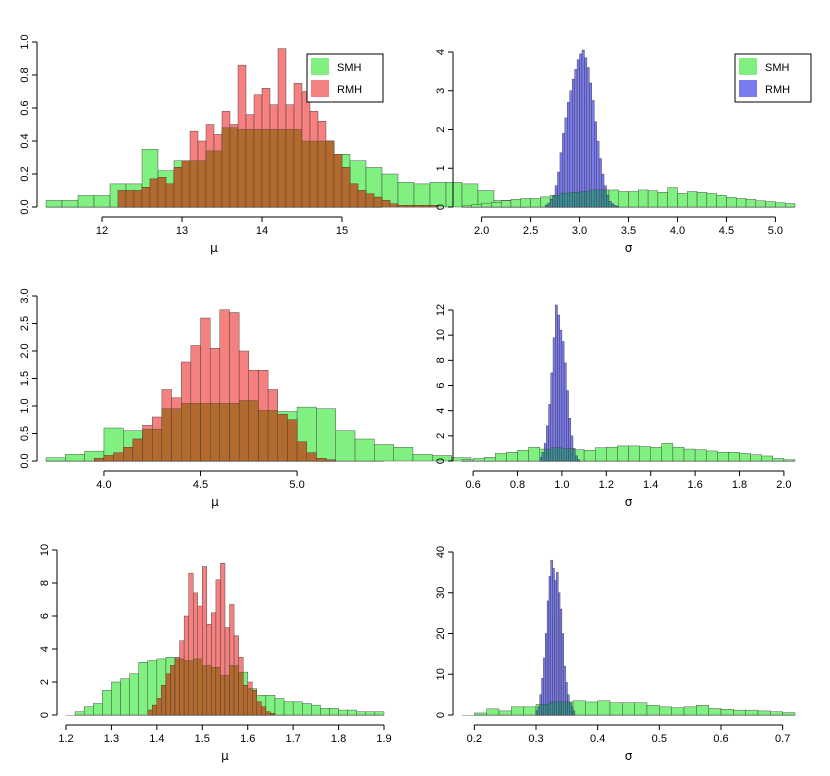  I want to click on y-tick-label: 0.8, so click(25, 74).